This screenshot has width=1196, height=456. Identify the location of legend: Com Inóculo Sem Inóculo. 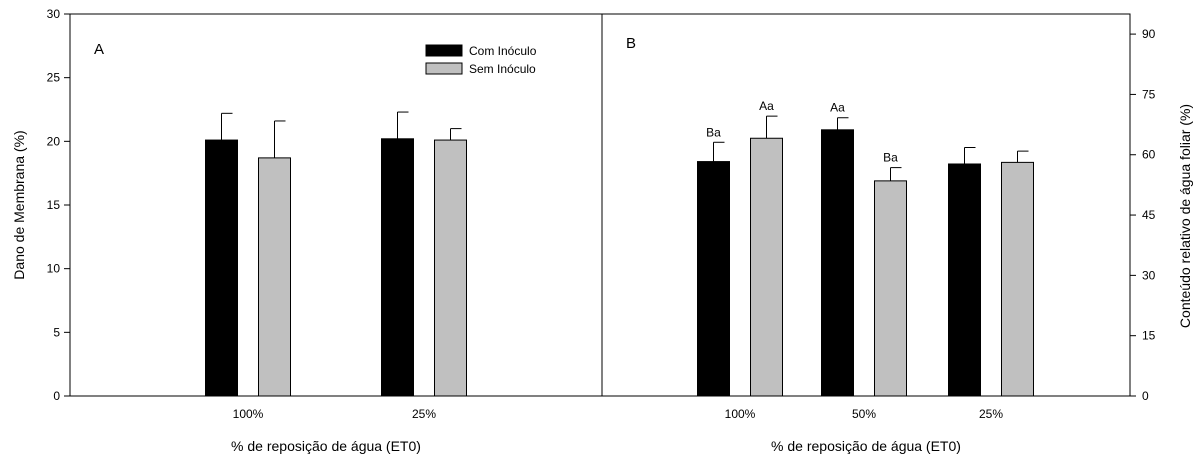
(481, 60).